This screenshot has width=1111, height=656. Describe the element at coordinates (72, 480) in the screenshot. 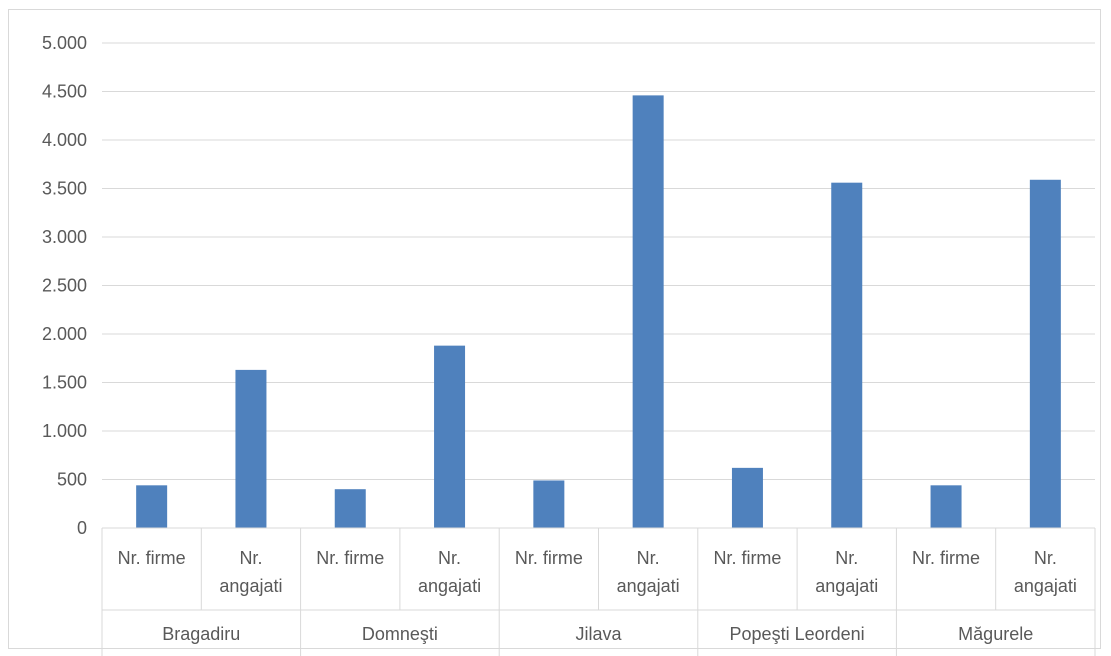

I see `y-tick-label: 500` at that location.